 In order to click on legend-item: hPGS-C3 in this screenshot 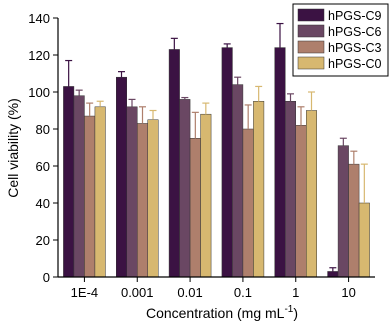, I will do `click(339, 47)`.